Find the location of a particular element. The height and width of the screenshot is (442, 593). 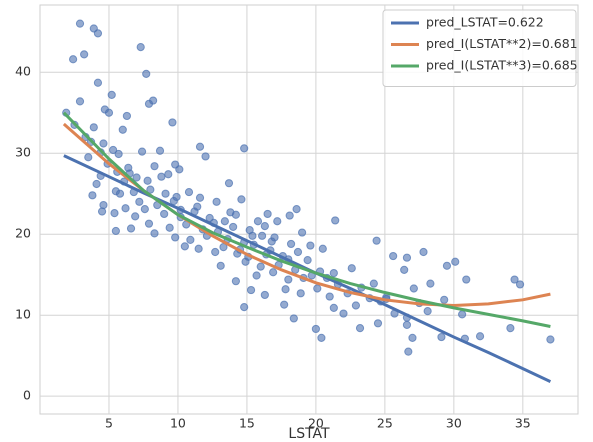

legend-label: pred_I(LSTAT**3)=0.685 is located at coordinates (502, 65).